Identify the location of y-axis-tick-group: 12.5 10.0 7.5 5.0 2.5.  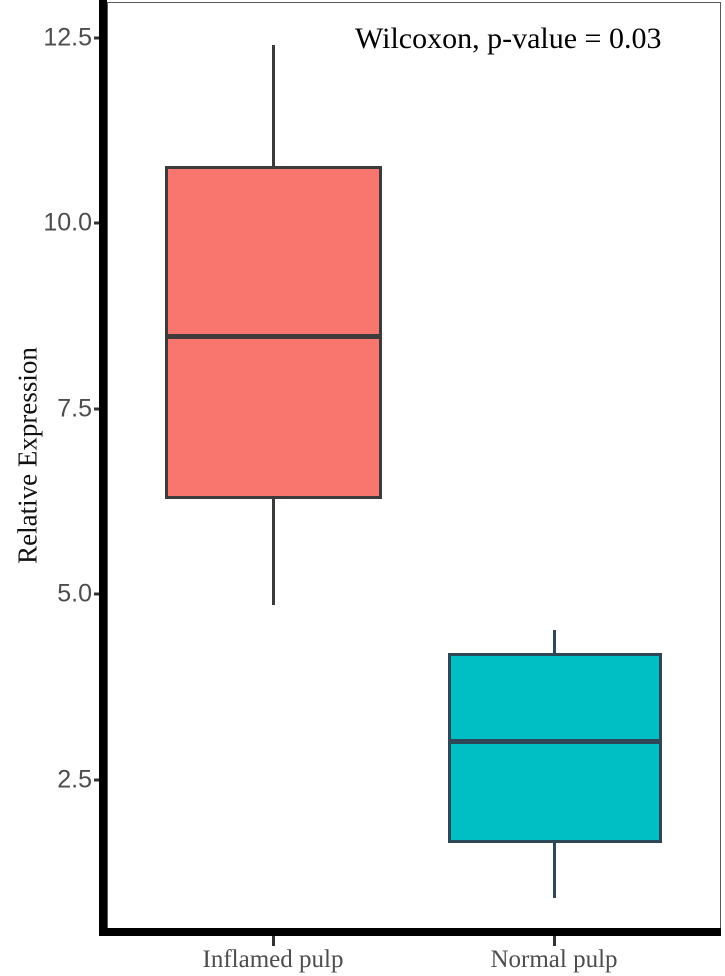
(46, 488).